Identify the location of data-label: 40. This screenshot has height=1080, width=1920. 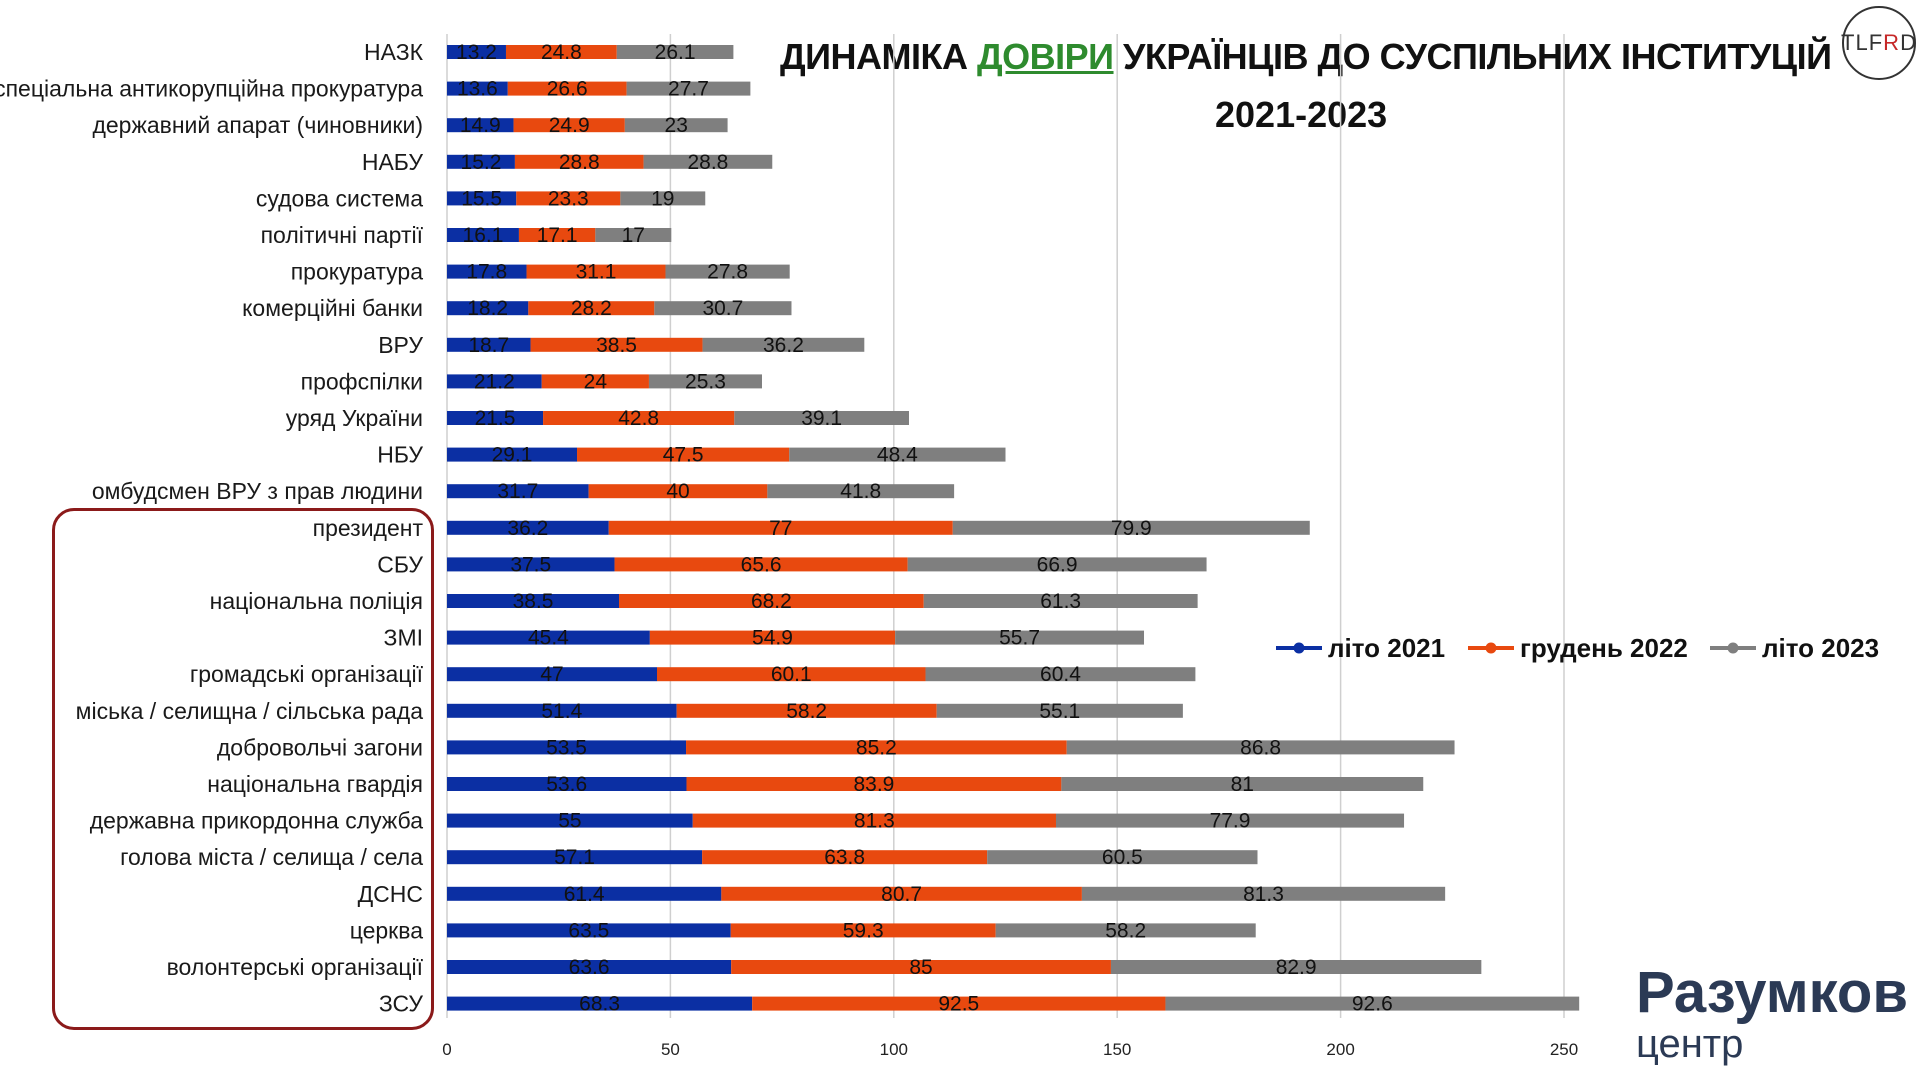
(677, 491).